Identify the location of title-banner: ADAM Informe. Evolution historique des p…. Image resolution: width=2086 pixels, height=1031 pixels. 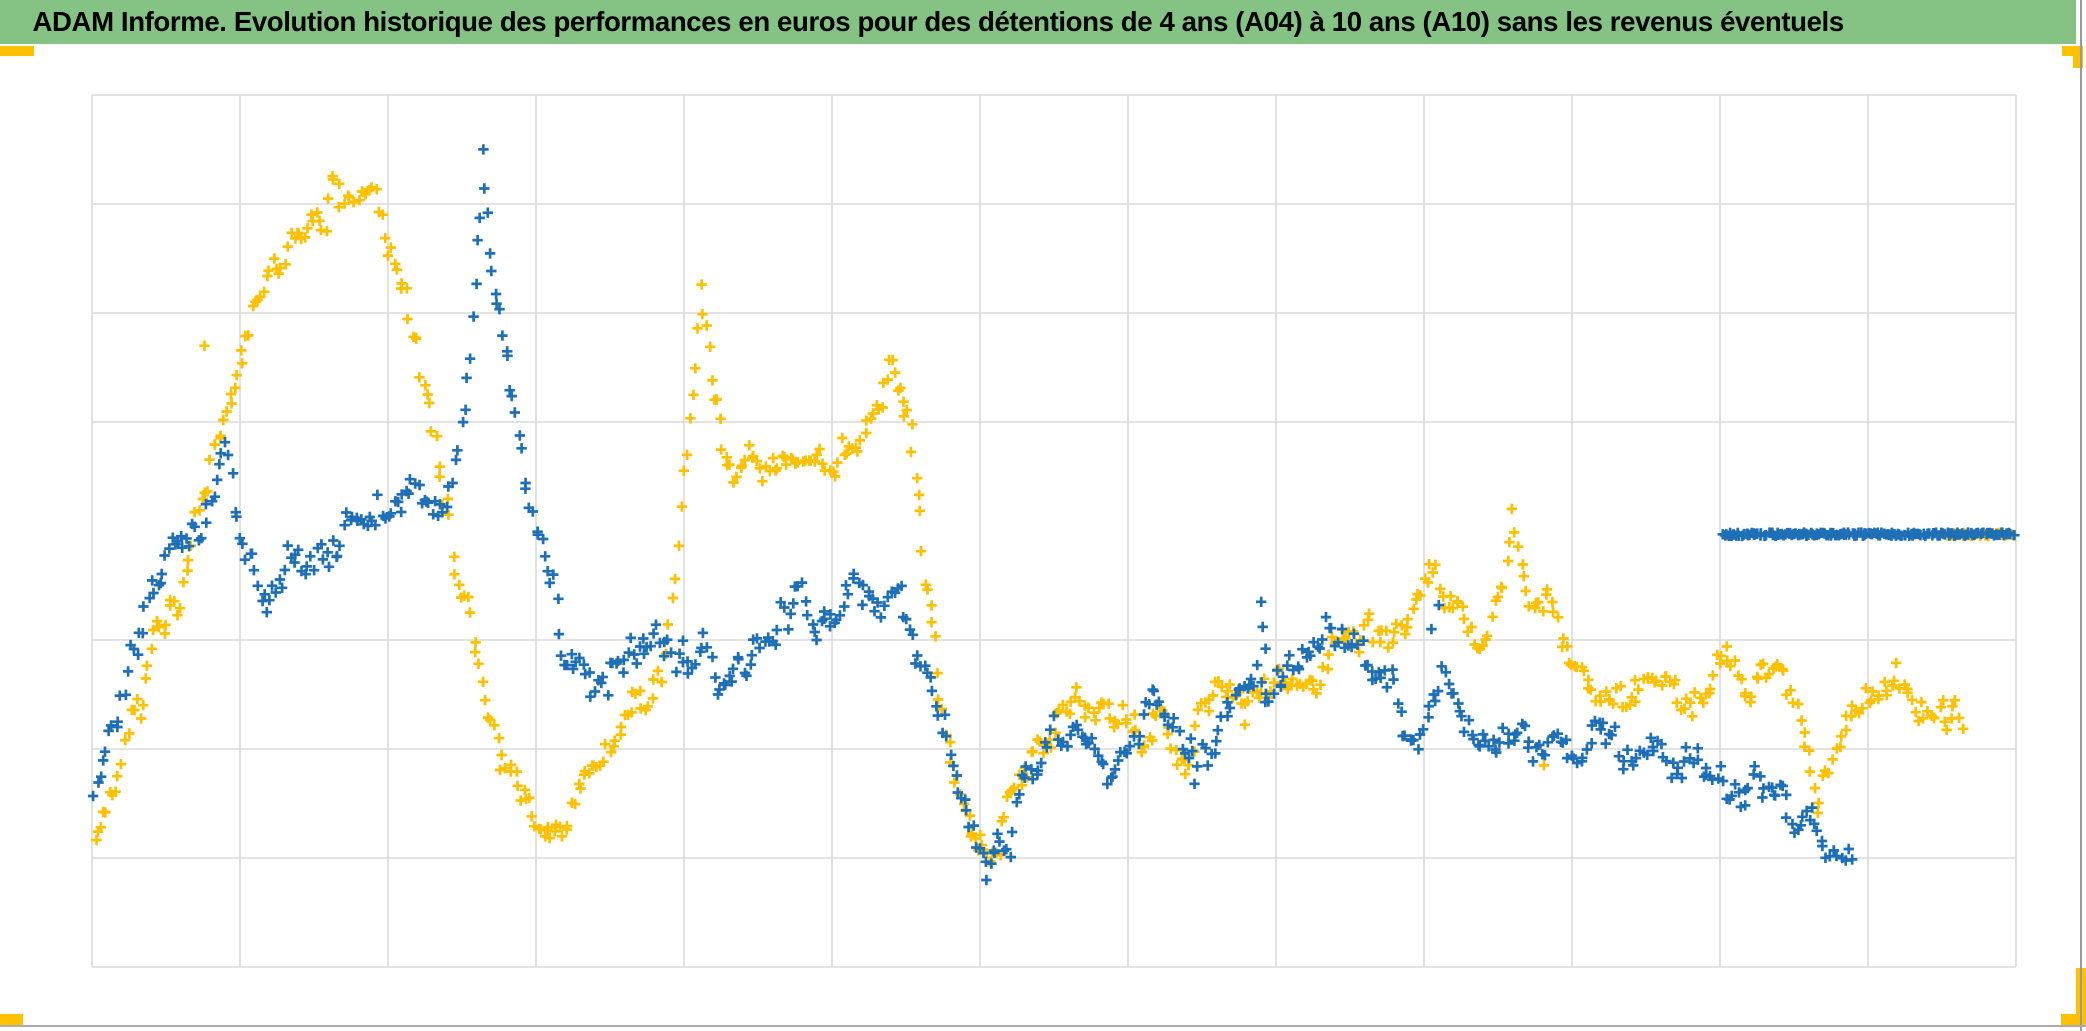
(1038, 22).